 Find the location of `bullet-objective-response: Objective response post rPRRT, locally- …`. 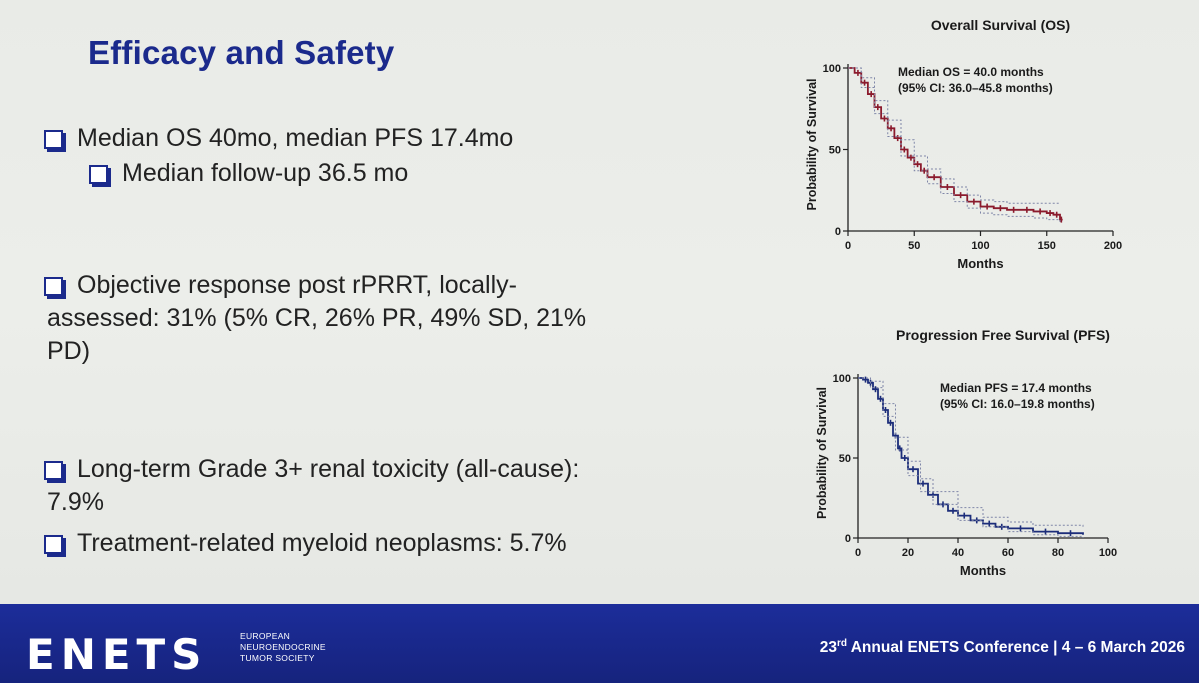

bullet-objective-response: Objective response post rPRRT, locally- … is located at coordinates (315, 318).